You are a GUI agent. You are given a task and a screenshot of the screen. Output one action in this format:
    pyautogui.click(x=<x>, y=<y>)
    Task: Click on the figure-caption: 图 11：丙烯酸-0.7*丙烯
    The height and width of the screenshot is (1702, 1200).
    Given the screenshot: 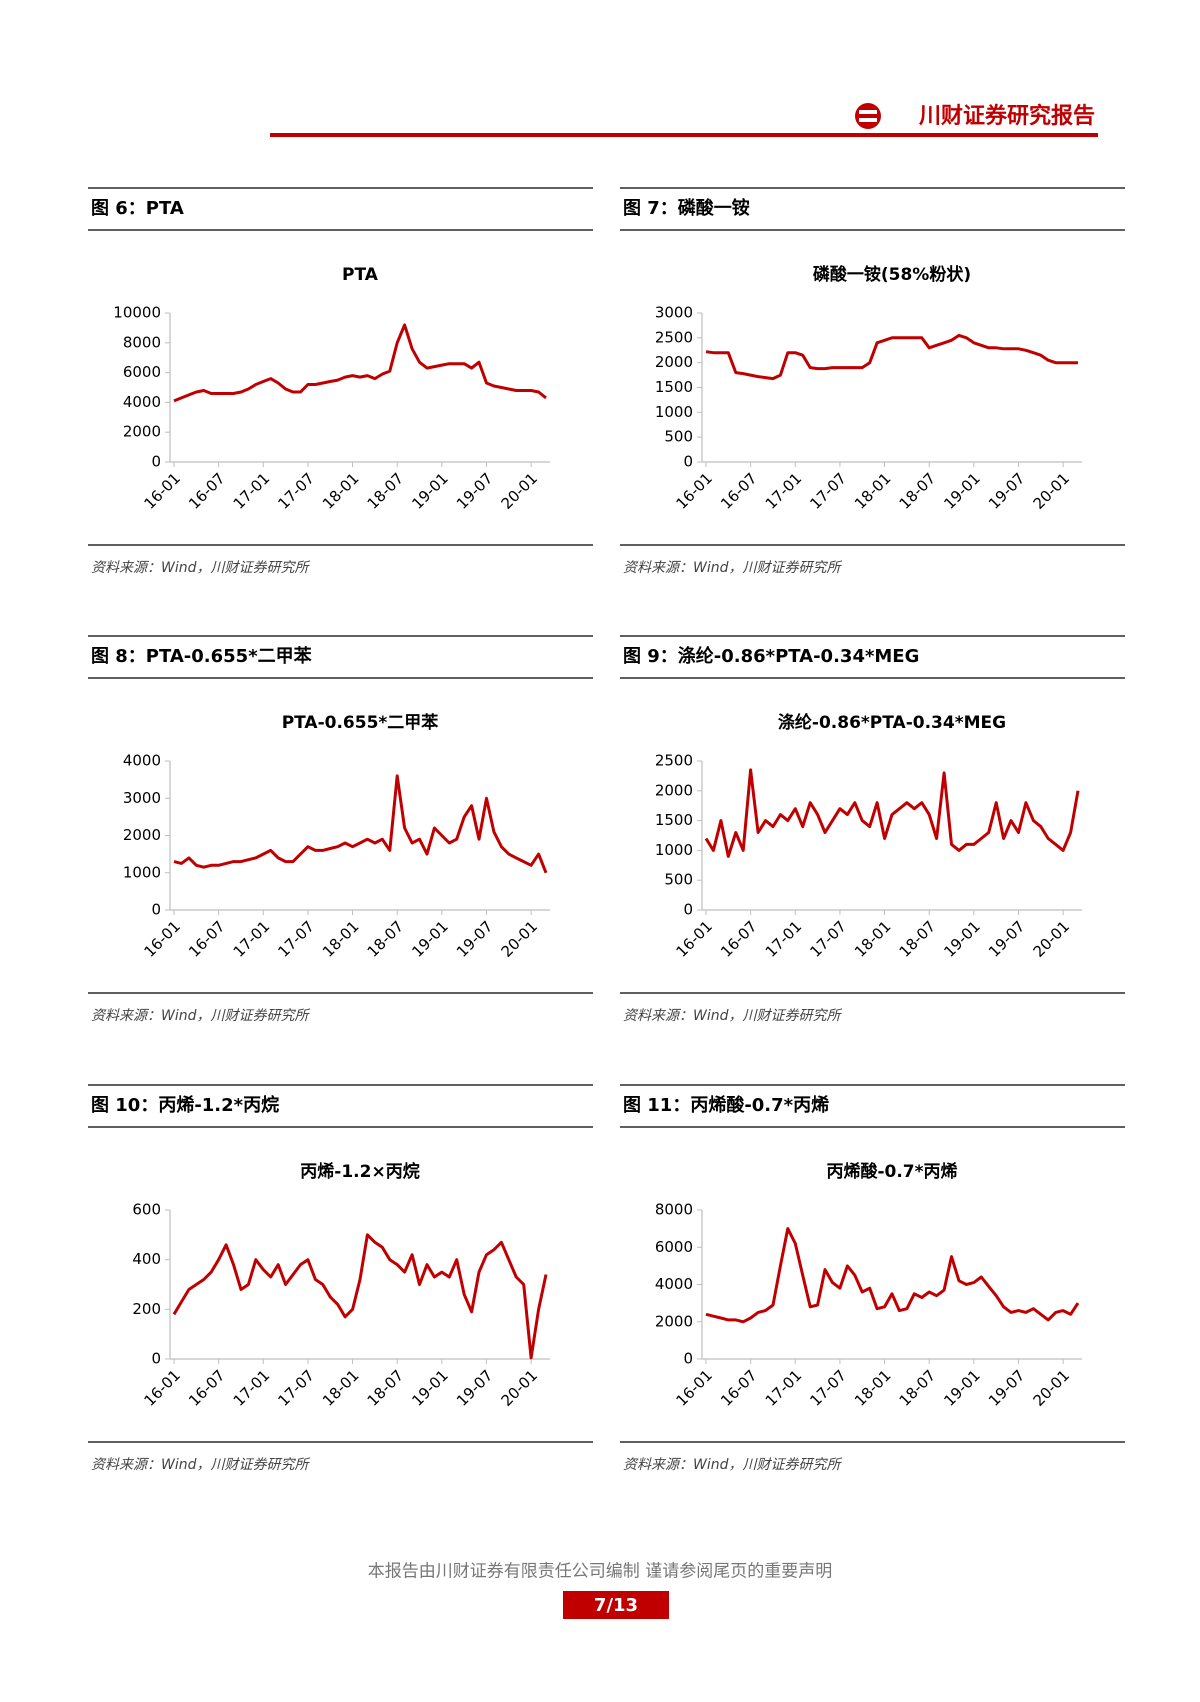 What is the action you would take?
    pyautogui.click(x=726, y=1105)
    